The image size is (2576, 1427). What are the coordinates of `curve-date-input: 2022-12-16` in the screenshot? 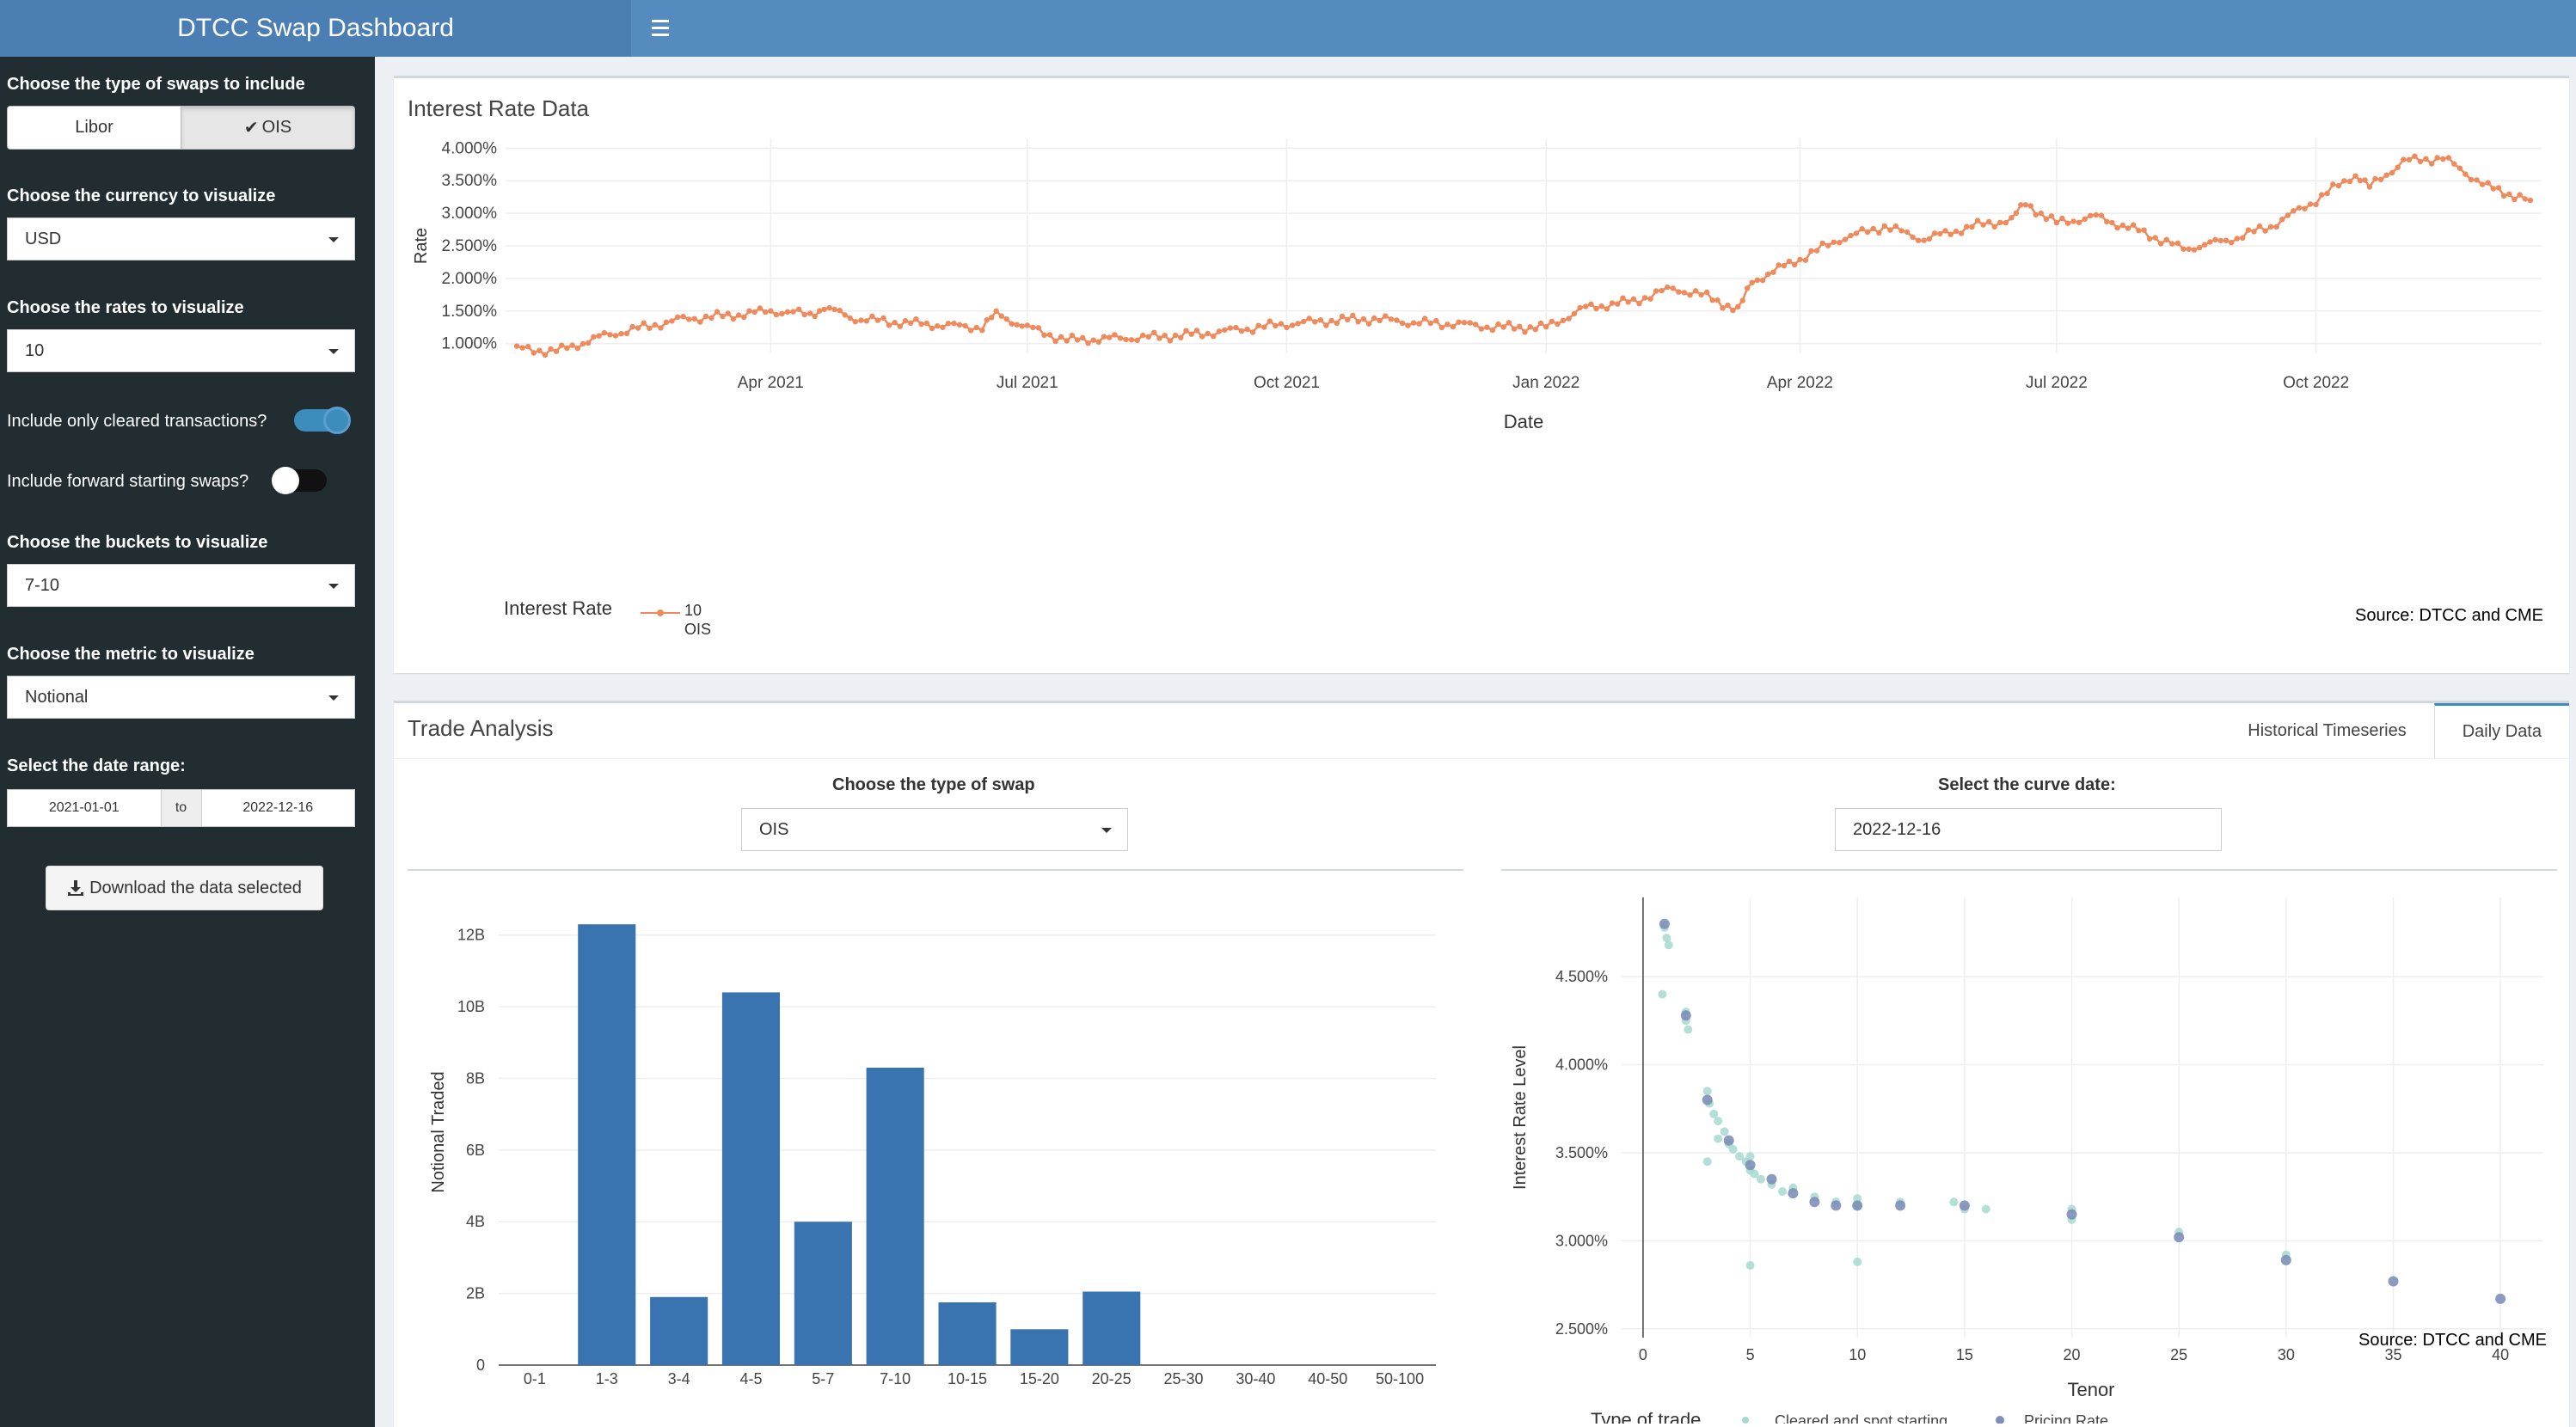 It's located at (2028, 829).